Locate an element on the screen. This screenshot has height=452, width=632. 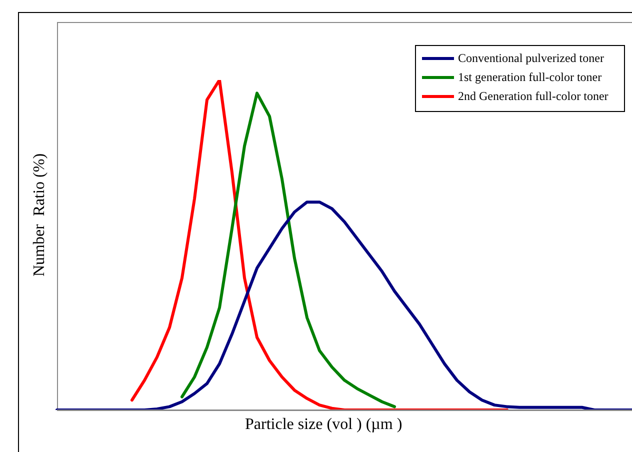
legend-label: 1st generation full-color toner is located at coordinates (530, 77).